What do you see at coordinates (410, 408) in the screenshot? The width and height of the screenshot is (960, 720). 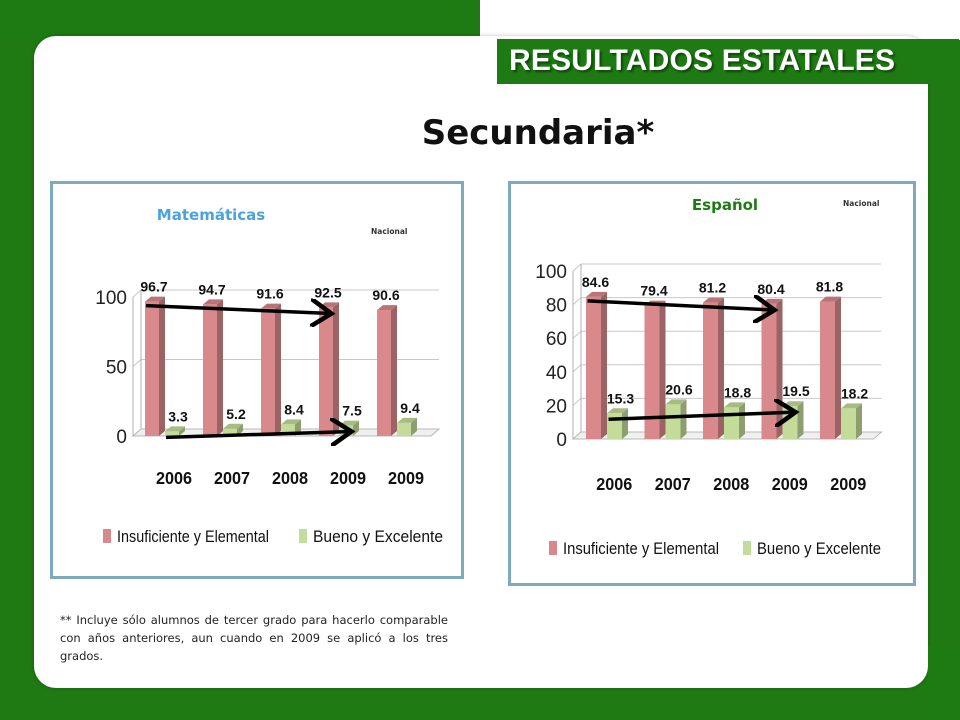 I see `data-label: 9.4` at bounding box center [410, 408].